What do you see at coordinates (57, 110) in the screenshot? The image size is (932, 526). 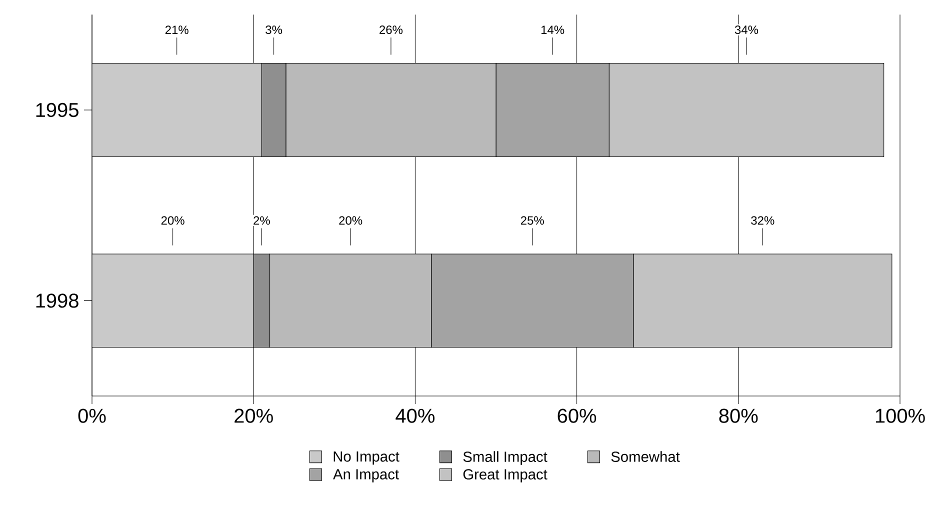 I see `y-tick-label: 1995` at bounding box center [57, 110].